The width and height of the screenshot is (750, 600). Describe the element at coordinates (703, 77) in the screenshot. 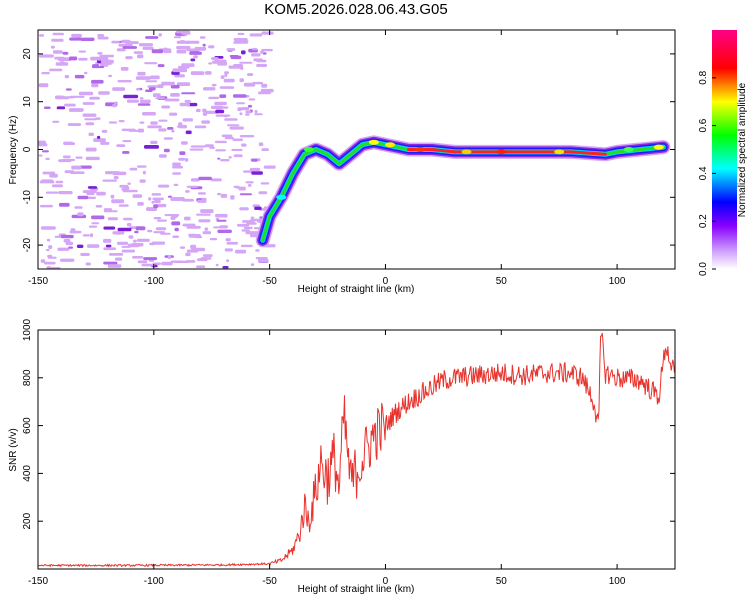

I see `colorbar-tick-label: 0.8` at that location.